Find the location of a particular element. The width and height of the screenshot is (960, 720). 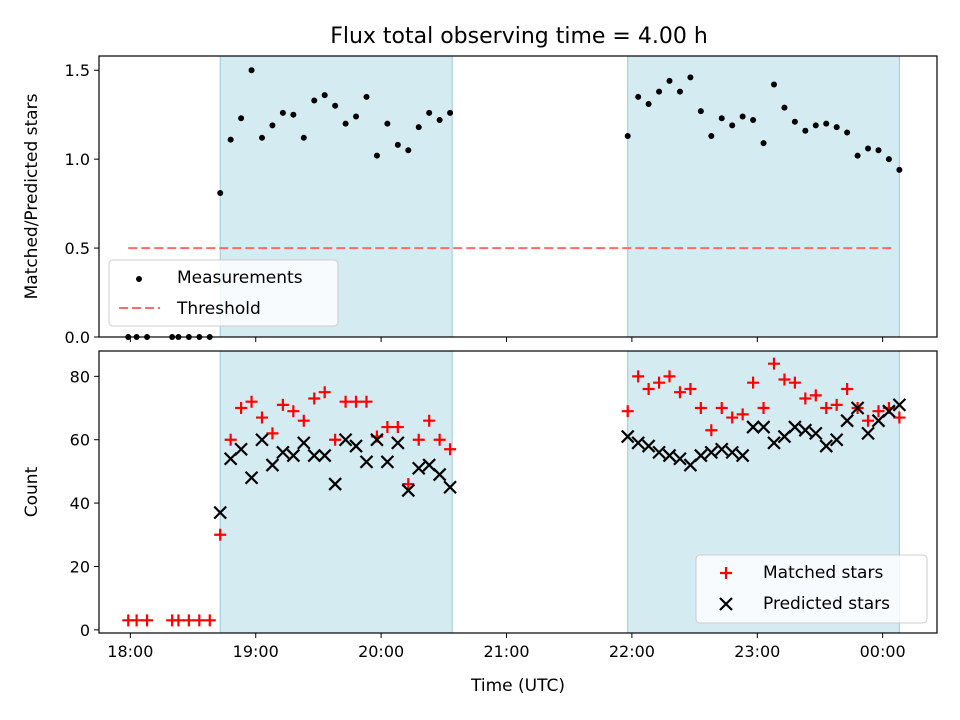

x-axis-label: Time (UTC) is located at coordinates (517, 686).